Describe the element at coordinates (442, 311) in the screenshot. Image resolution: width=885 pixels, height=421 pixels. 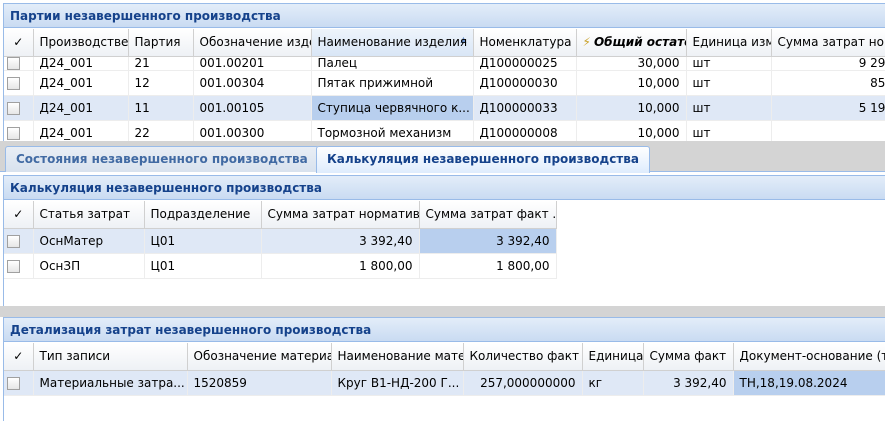
I see `splitter` at that location.